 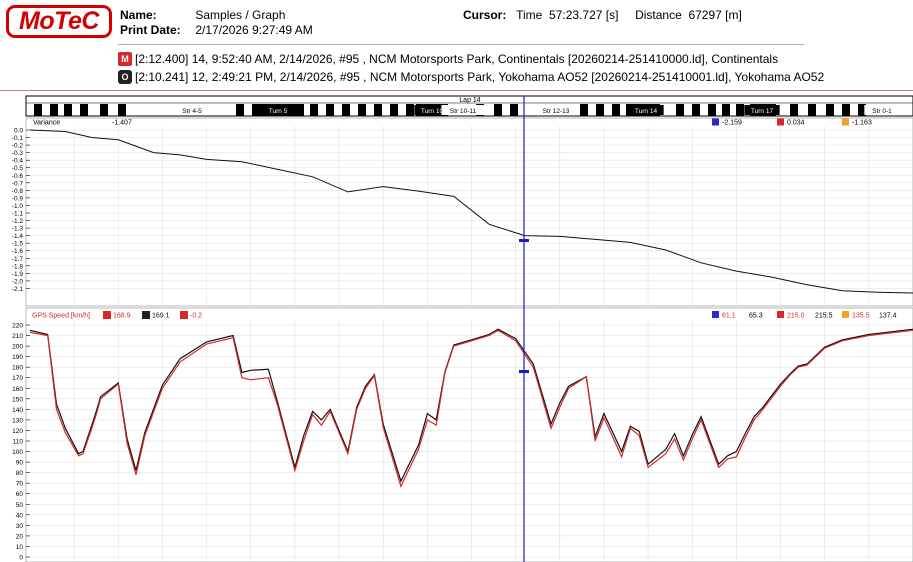 I want to click on speed-tick-label: 110, so click(x=18, y=442).